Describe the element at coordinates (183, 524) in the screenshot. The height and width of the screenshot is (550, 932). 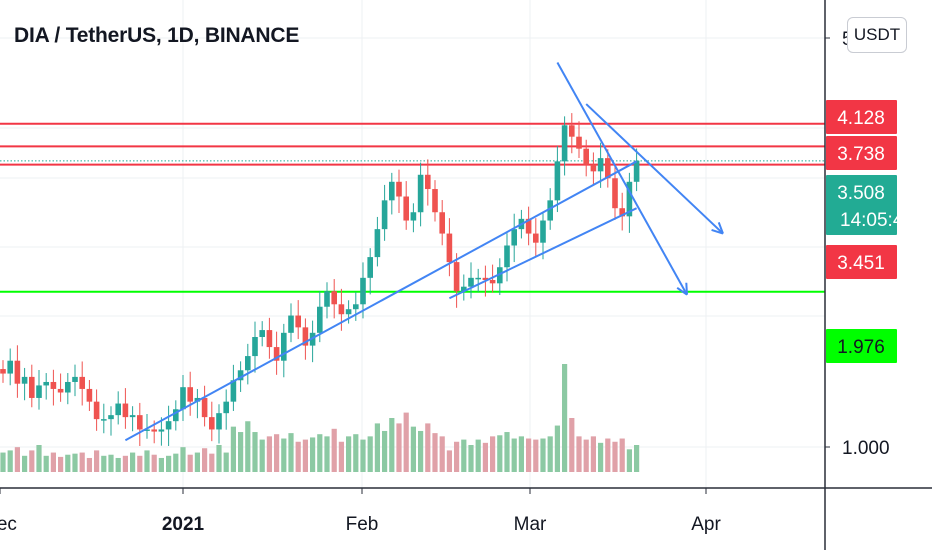
I see `x-tick-label: 2021` at that location.